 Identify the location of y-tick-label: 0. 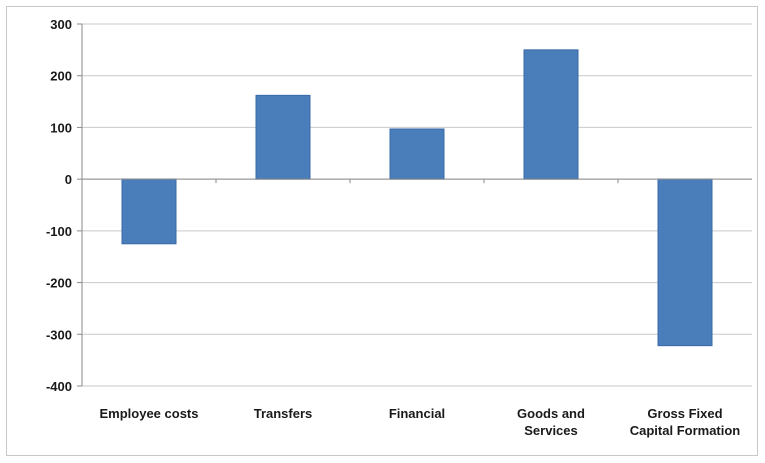
(68, 179).